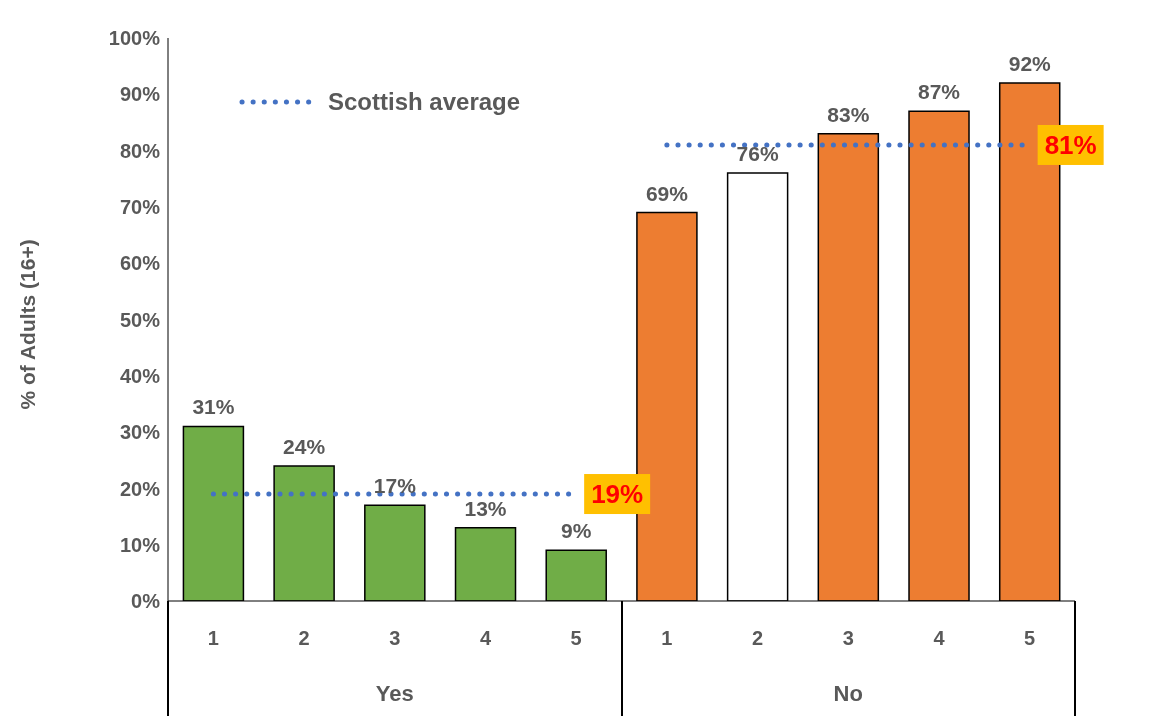 This screenshot has height=724, width=1153. What do you see at coordinates (1030, 64) in the screenshot?
I see `data-label: 92%` at bounding box center [1030, 64].